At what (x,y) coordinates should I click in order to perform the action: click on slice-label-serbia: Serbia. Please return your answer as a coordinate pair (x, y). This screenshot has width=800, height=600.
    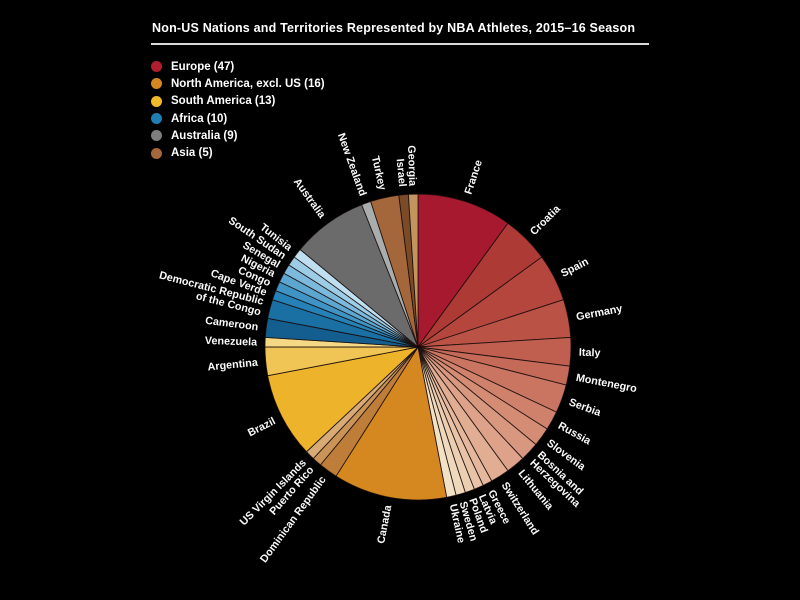
    Looking at the image, I should click on (585, 407).